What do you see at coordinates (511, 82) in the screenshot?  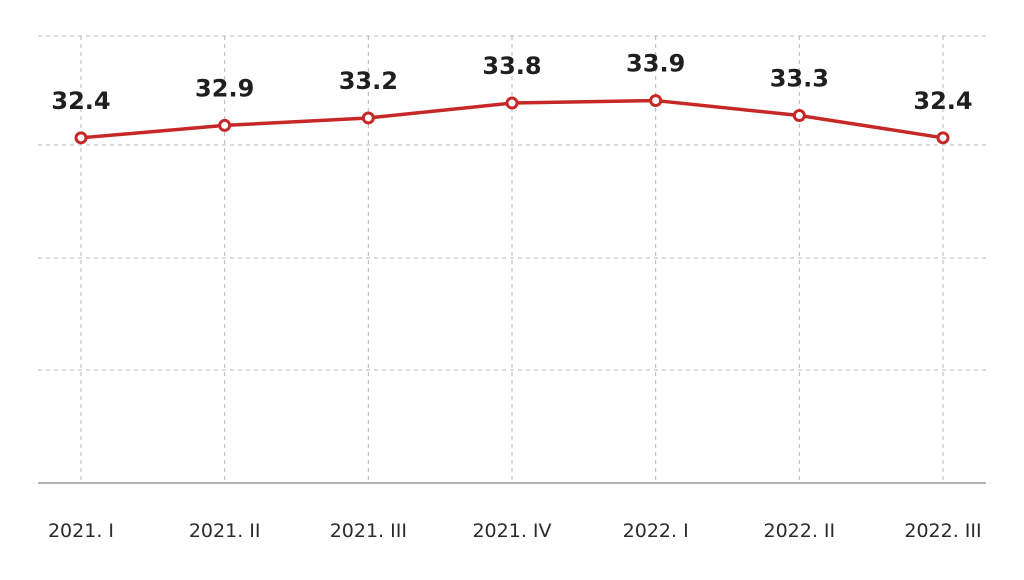 I see `labels: 32.4 32.9 33.2 33.8 33.9 33.3 32.4` at bounding box center [511, 82].